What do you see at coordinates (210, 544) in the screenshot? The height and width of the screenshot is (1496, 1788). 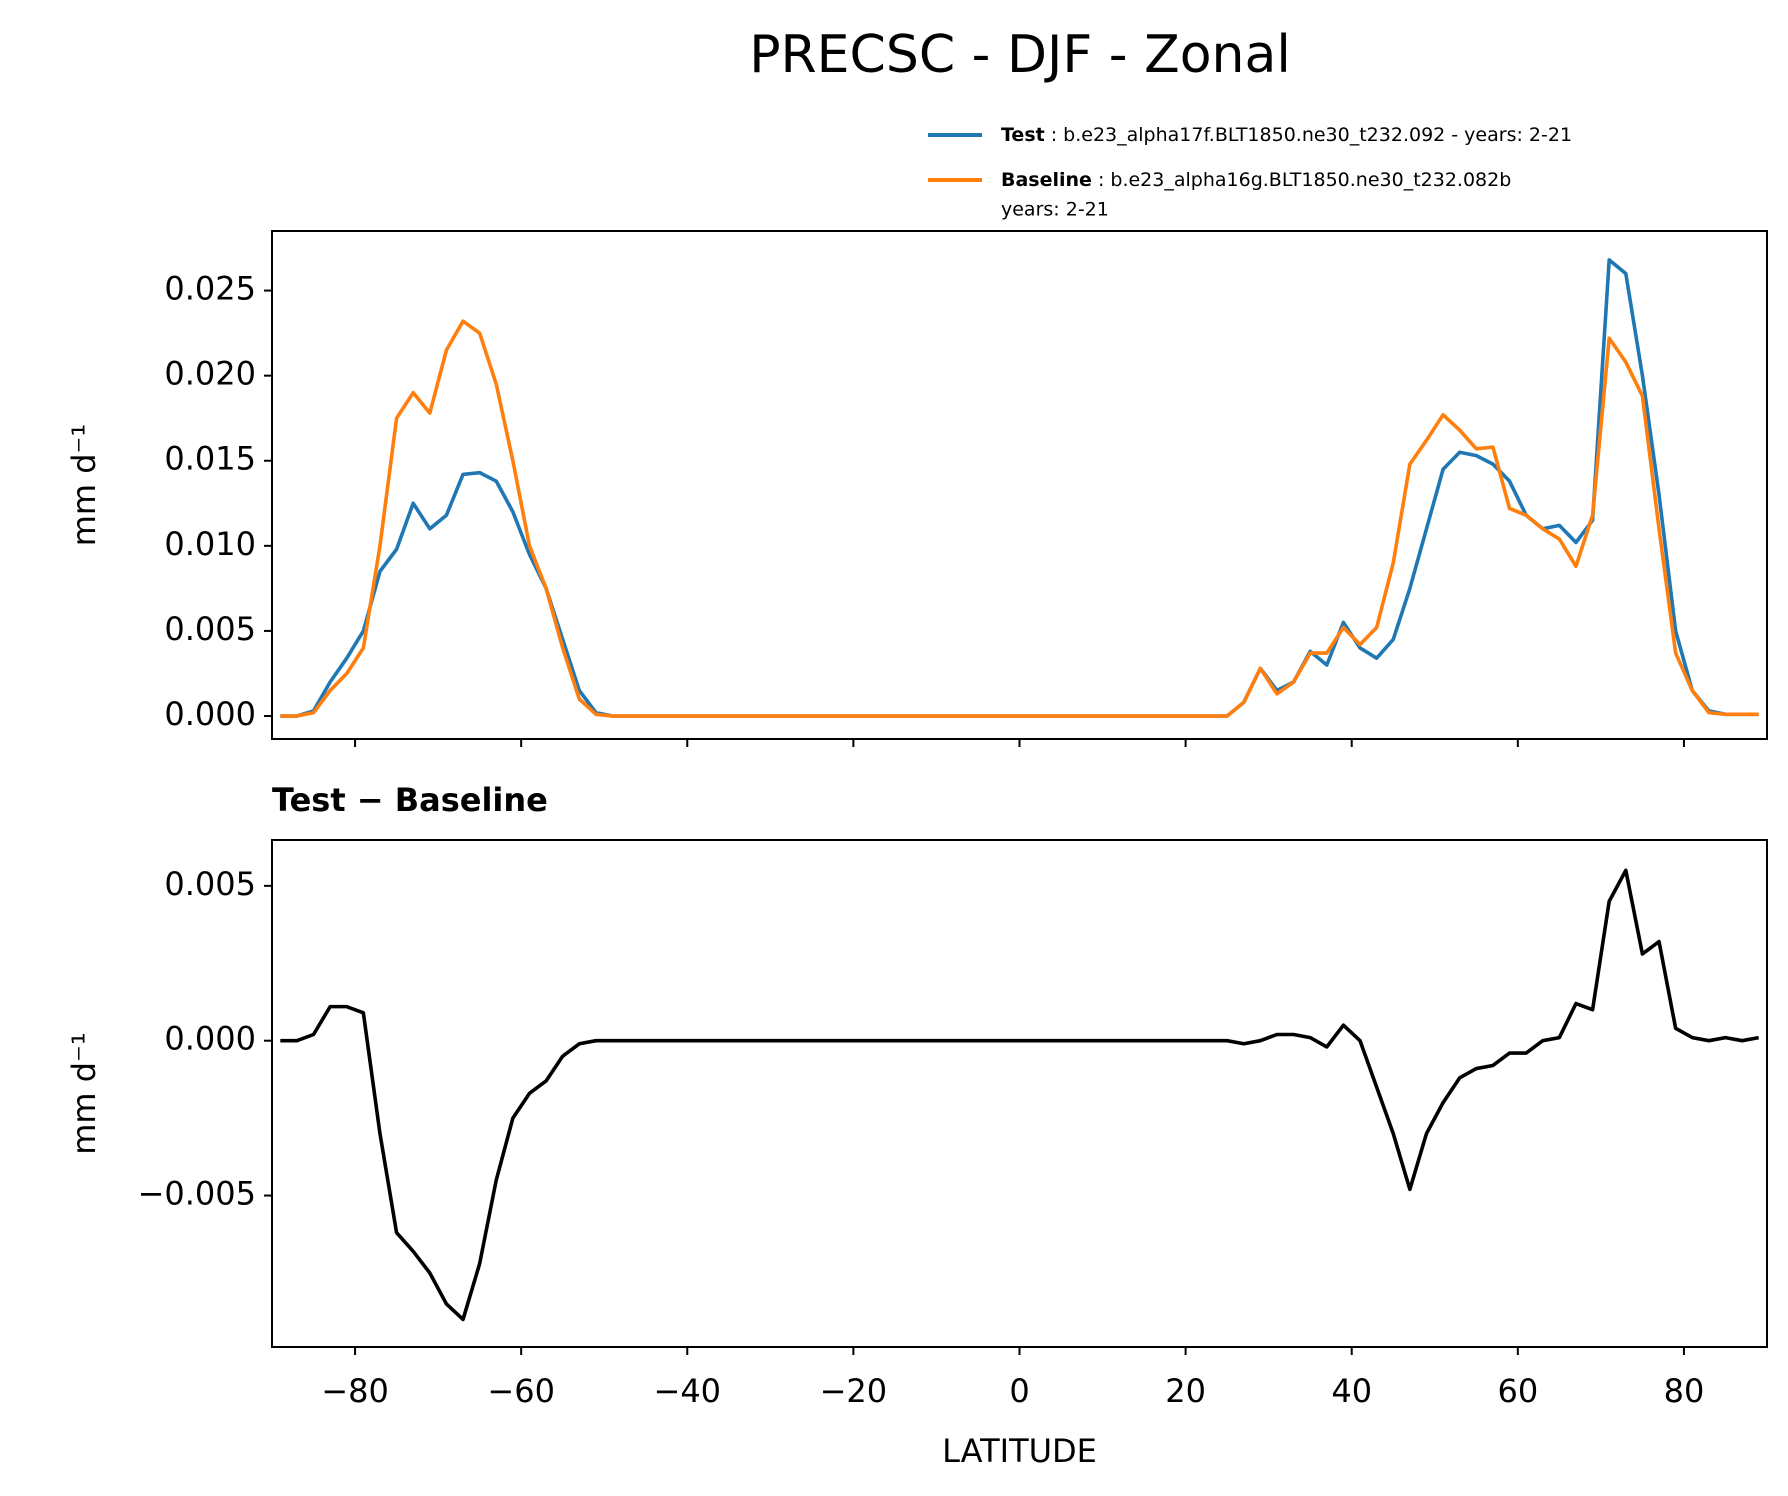 I see `y-tick-label: 0.010` at bounding box center [210, 544].